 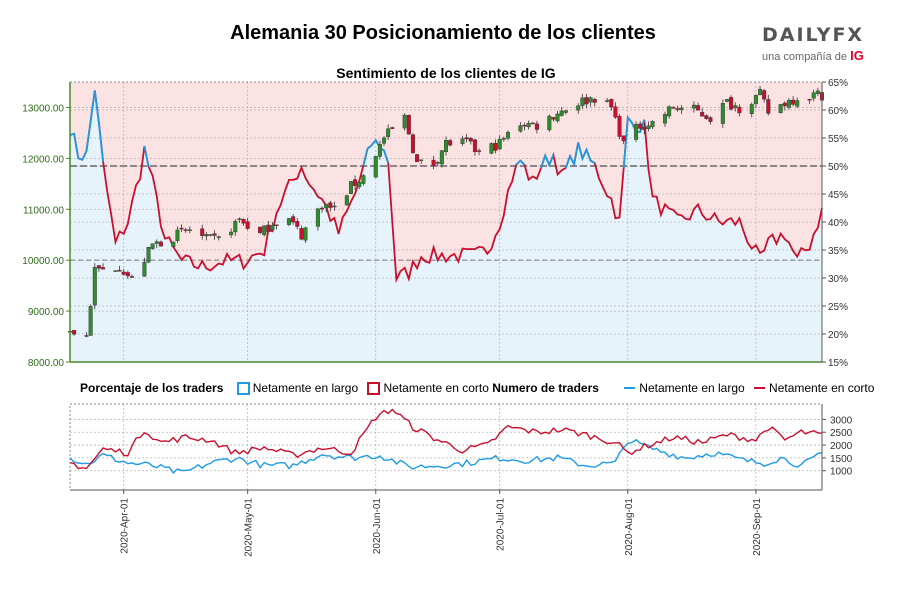 I want to click on legend-long-swatch, so click(x=243, y=388).